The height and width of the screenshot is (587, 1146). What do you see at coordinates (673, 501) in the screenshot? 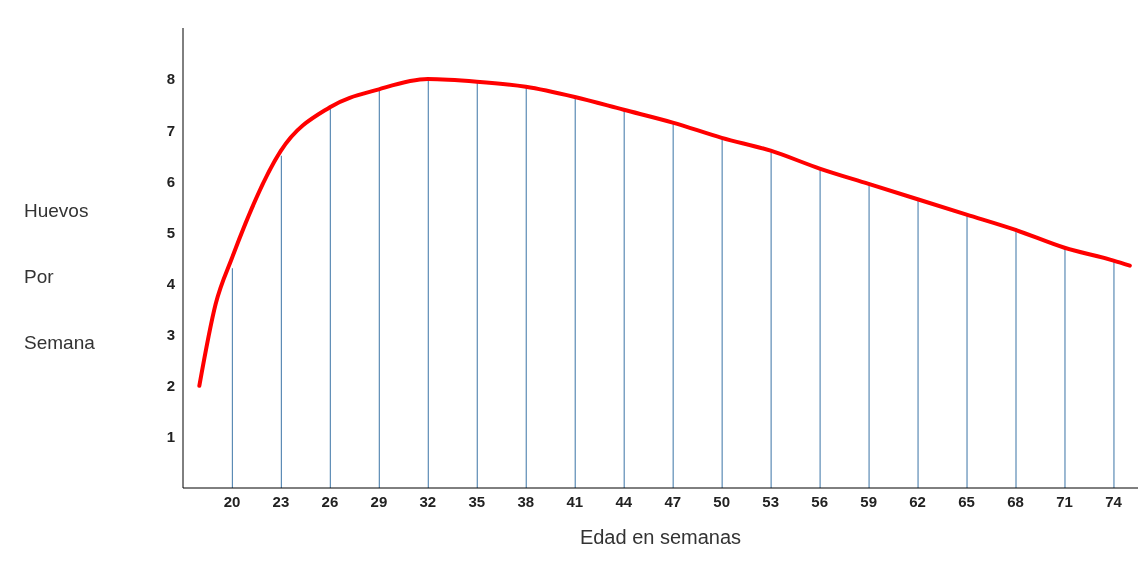
I see `x-tick-label: 47` at bounding box center [673, 501].